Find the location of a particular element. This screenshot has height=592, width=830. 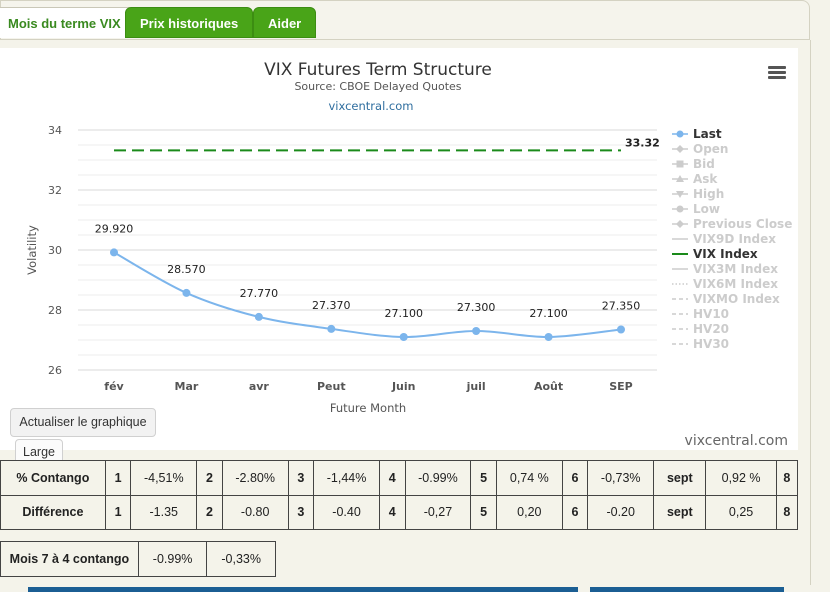

chart-title: VIX Futures Term Structure is located at coordinates (378, 70).